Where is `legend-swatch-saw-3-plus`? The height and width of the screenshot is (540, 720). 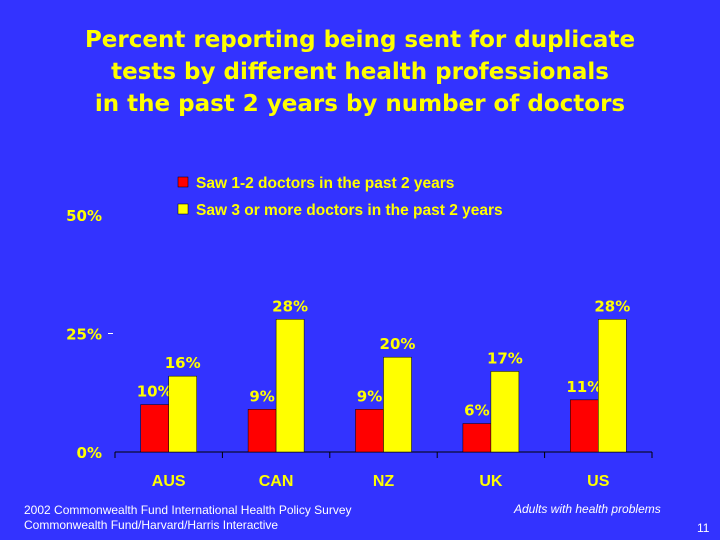 legend-swatch-saw-3-plus is located at coordinates (183, 209).